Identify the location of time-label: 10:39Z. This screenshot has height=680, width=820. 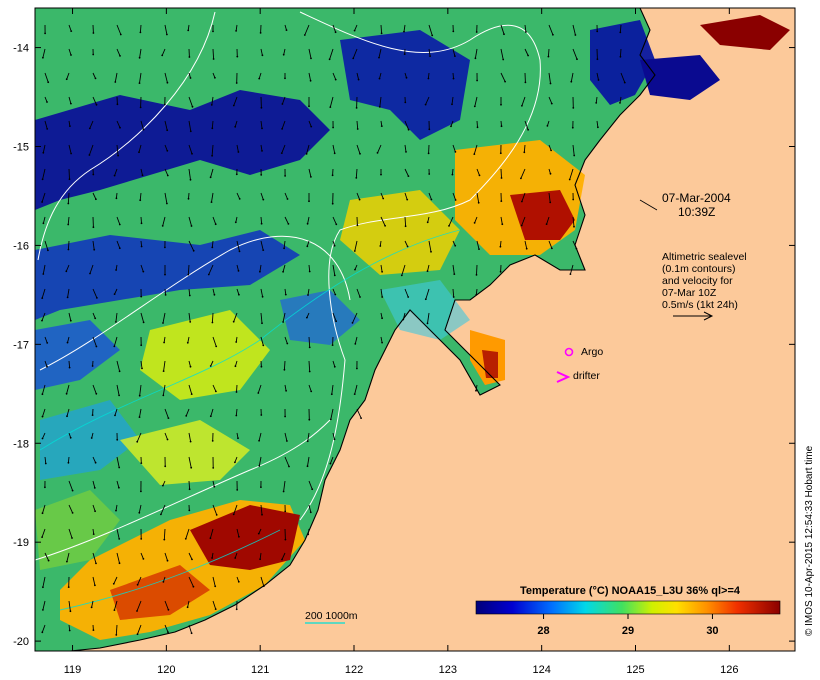
(696, 212).